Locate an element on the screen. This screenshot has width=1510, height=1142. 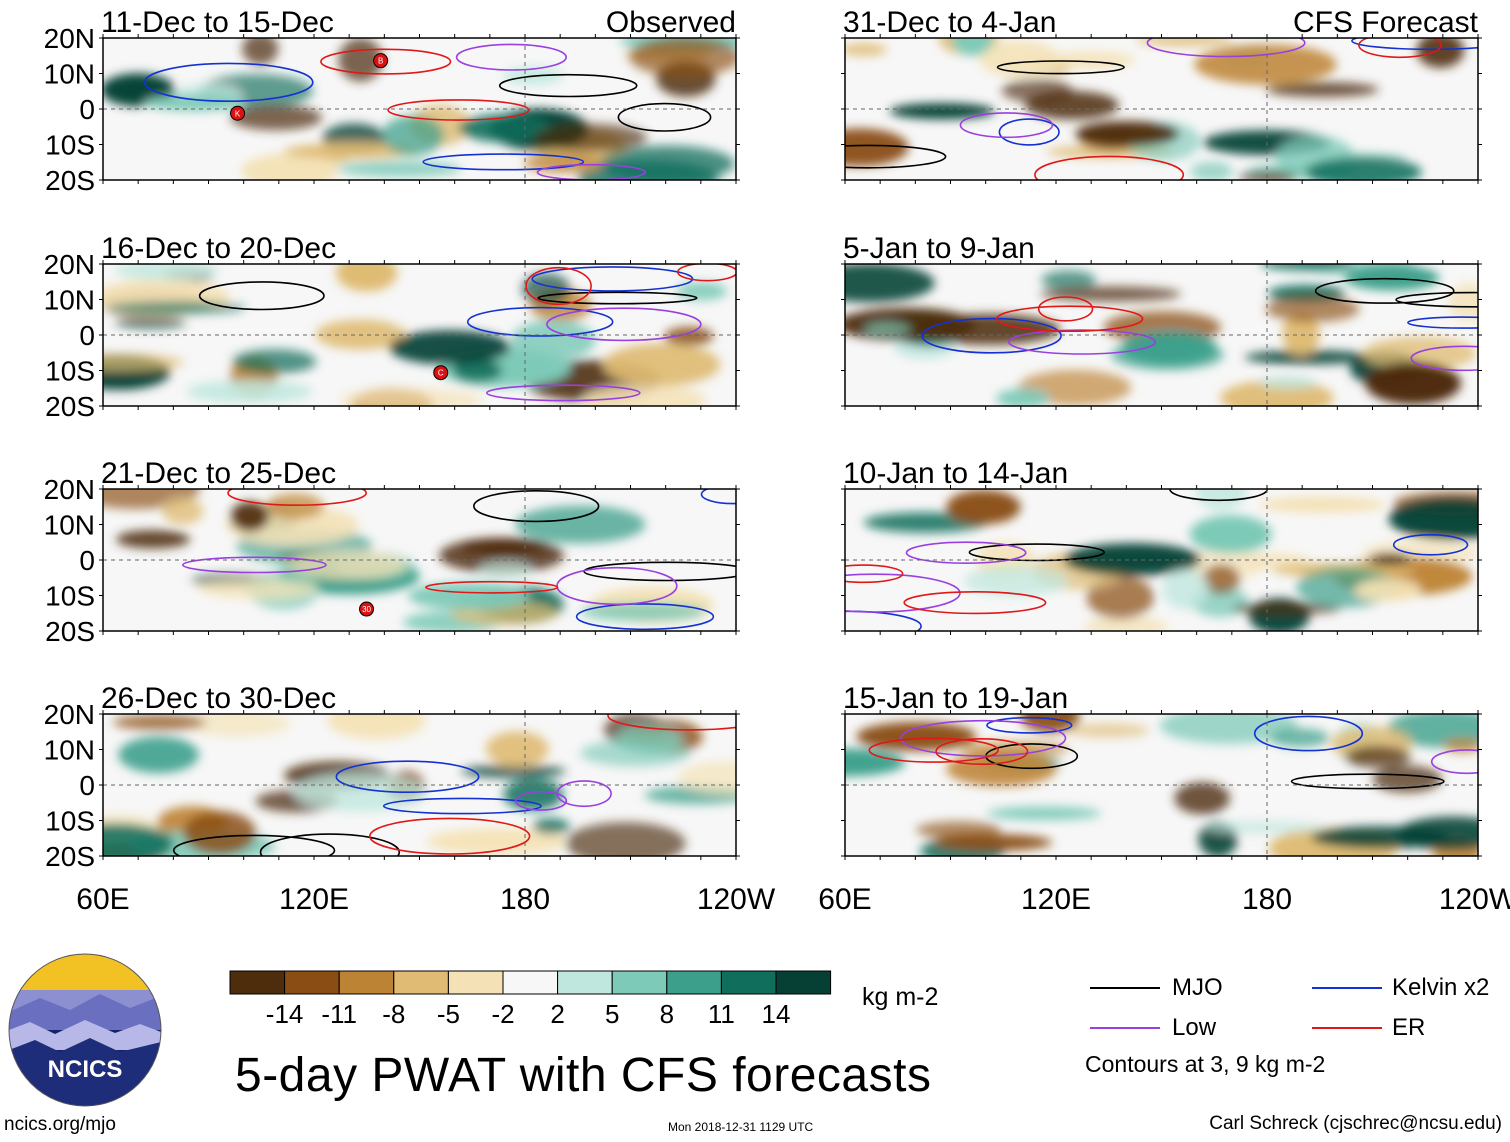
storm-marker: K is located at coordinates (238, 113).